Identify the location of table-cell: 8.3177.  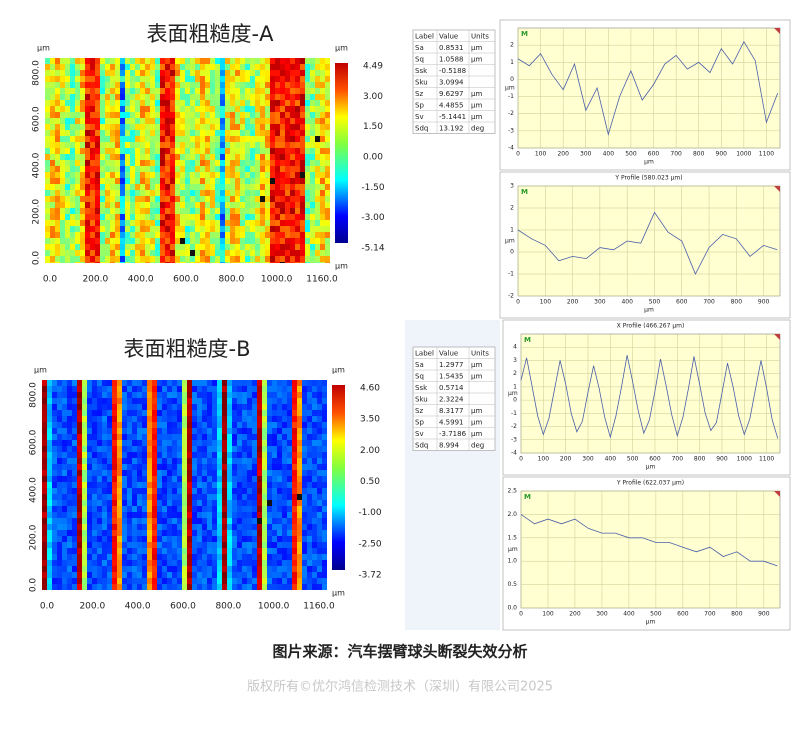
(451, 411).